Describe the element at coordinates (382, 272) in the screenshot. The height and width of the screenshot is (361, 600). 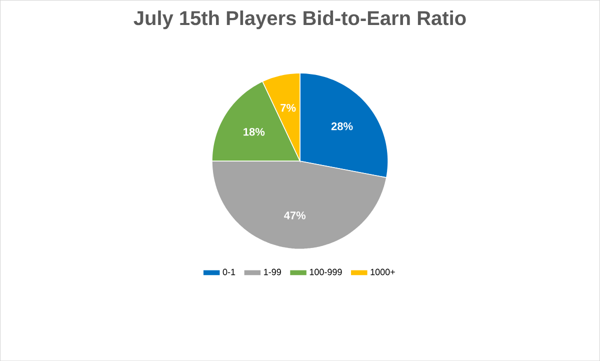
I see `legend-label: 1000+` at that location.